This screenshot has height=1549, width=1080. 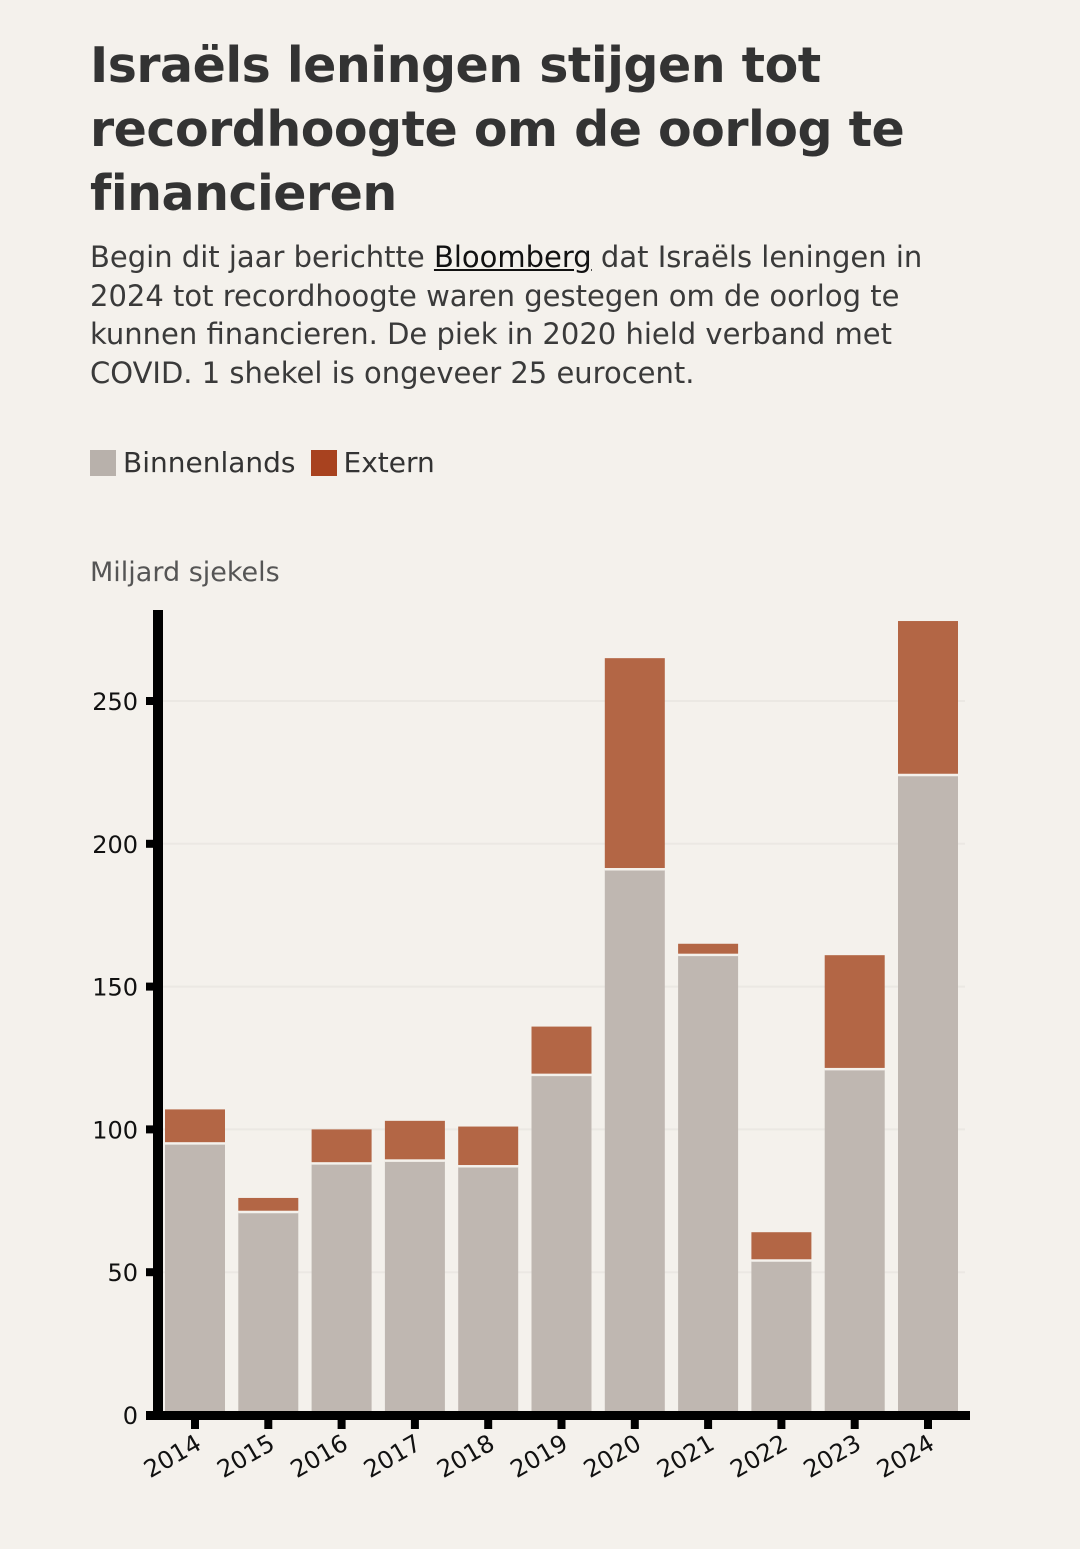 I want to click on bar-binnenlands-2017, so click(x=414, y=1287).